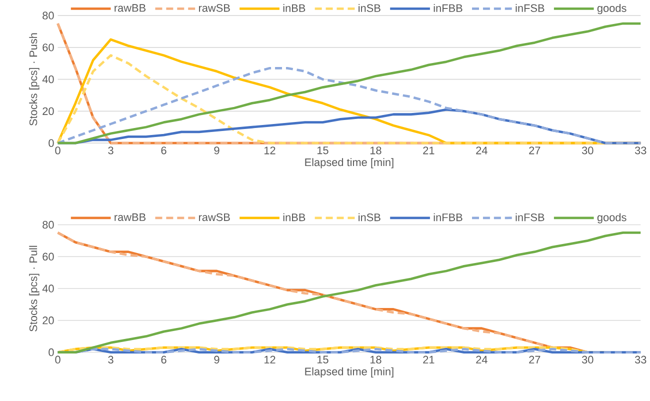 The height and width of the screenshot is (401, 650). I want to click on y-axis-title: Stocks [pcs] · Push, so click(34, 79).